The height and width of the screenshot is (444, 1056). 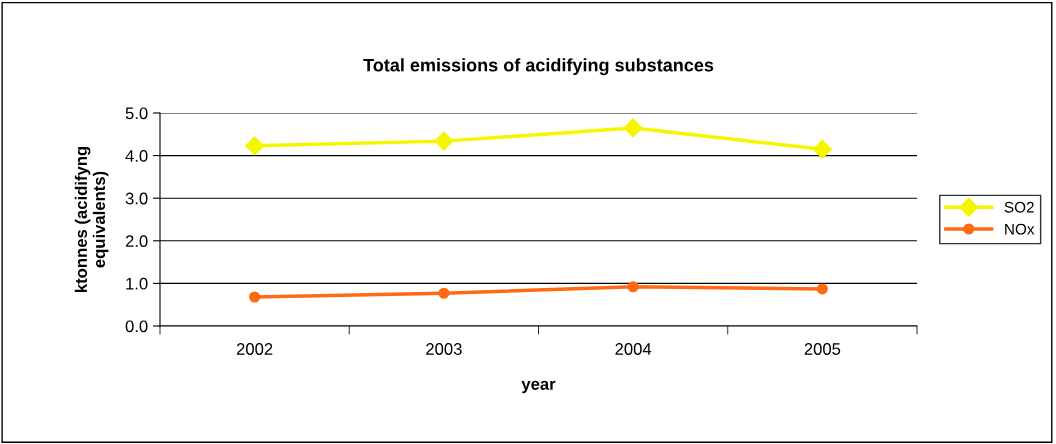 What do you see at coordinates (254, 349) in the screenshot?
I see `x-tick-label: 2002` at bounding box center [254, 349].